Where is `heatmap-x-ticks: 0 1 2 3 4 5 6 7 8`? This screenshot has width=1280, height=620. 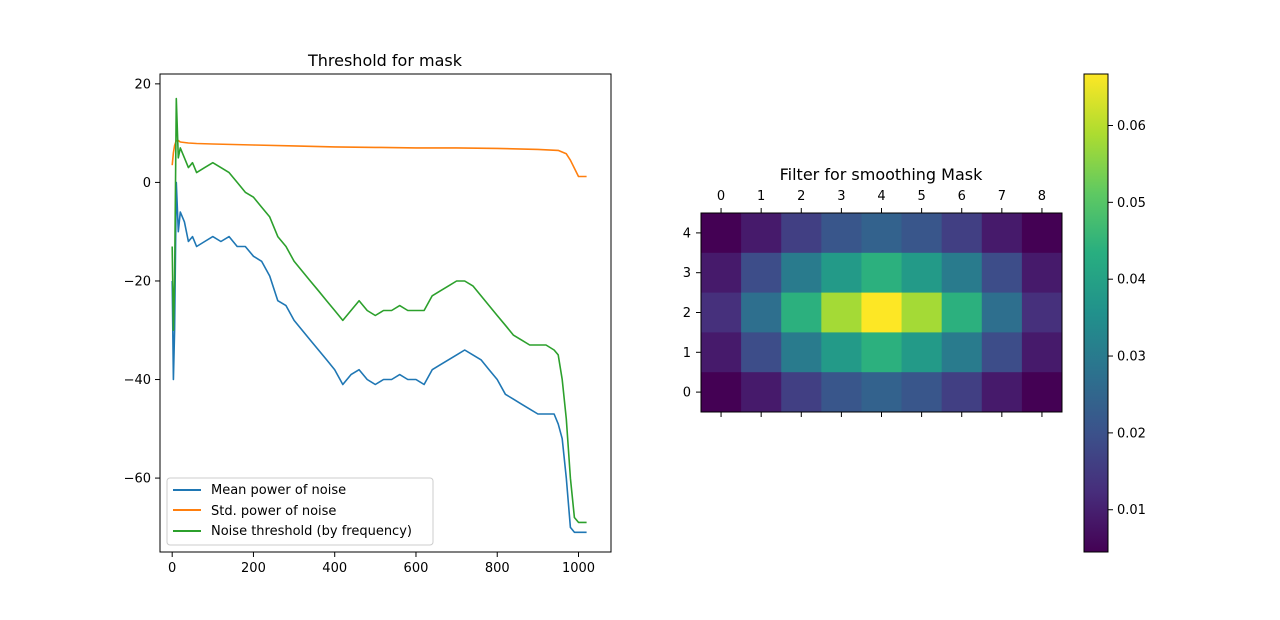
heatmap-x-ticks: 0 1 2 3 4 5 6 7 8 is located at coordinates (881, 303).